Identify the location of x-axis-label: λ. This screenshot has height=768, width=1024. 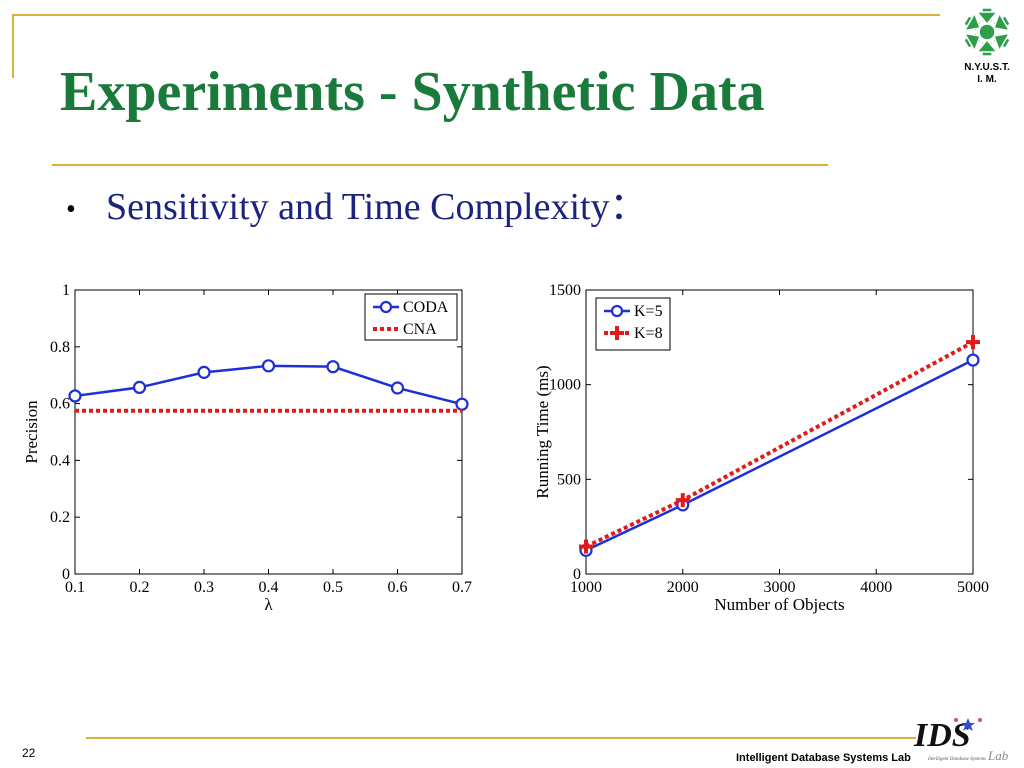
(268, 604).